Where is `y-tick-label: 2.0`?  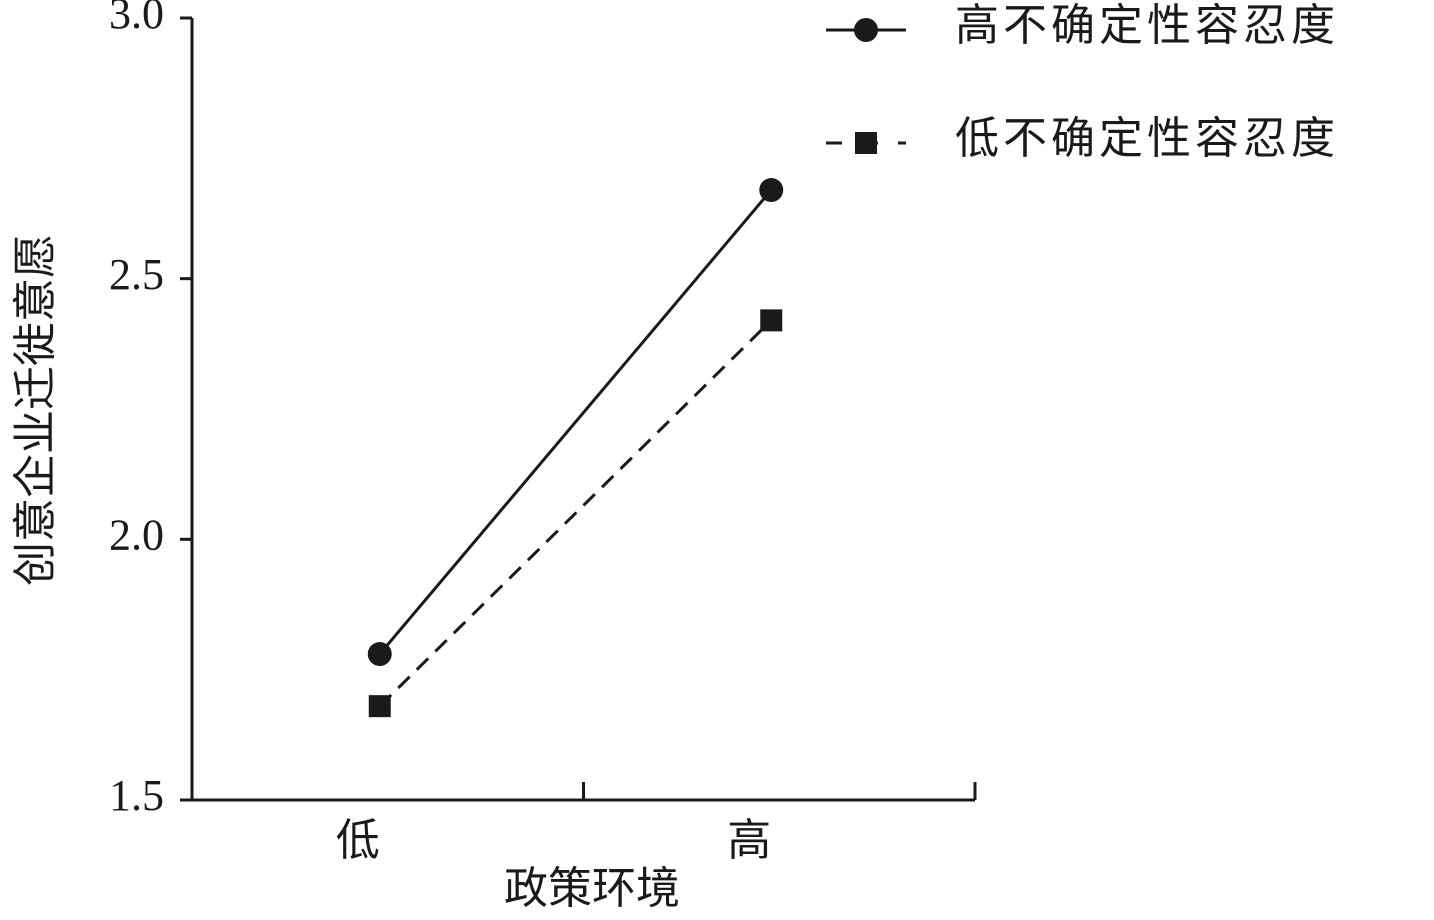 y-tick-label: 2.0 is located at coordinates (136, 534).